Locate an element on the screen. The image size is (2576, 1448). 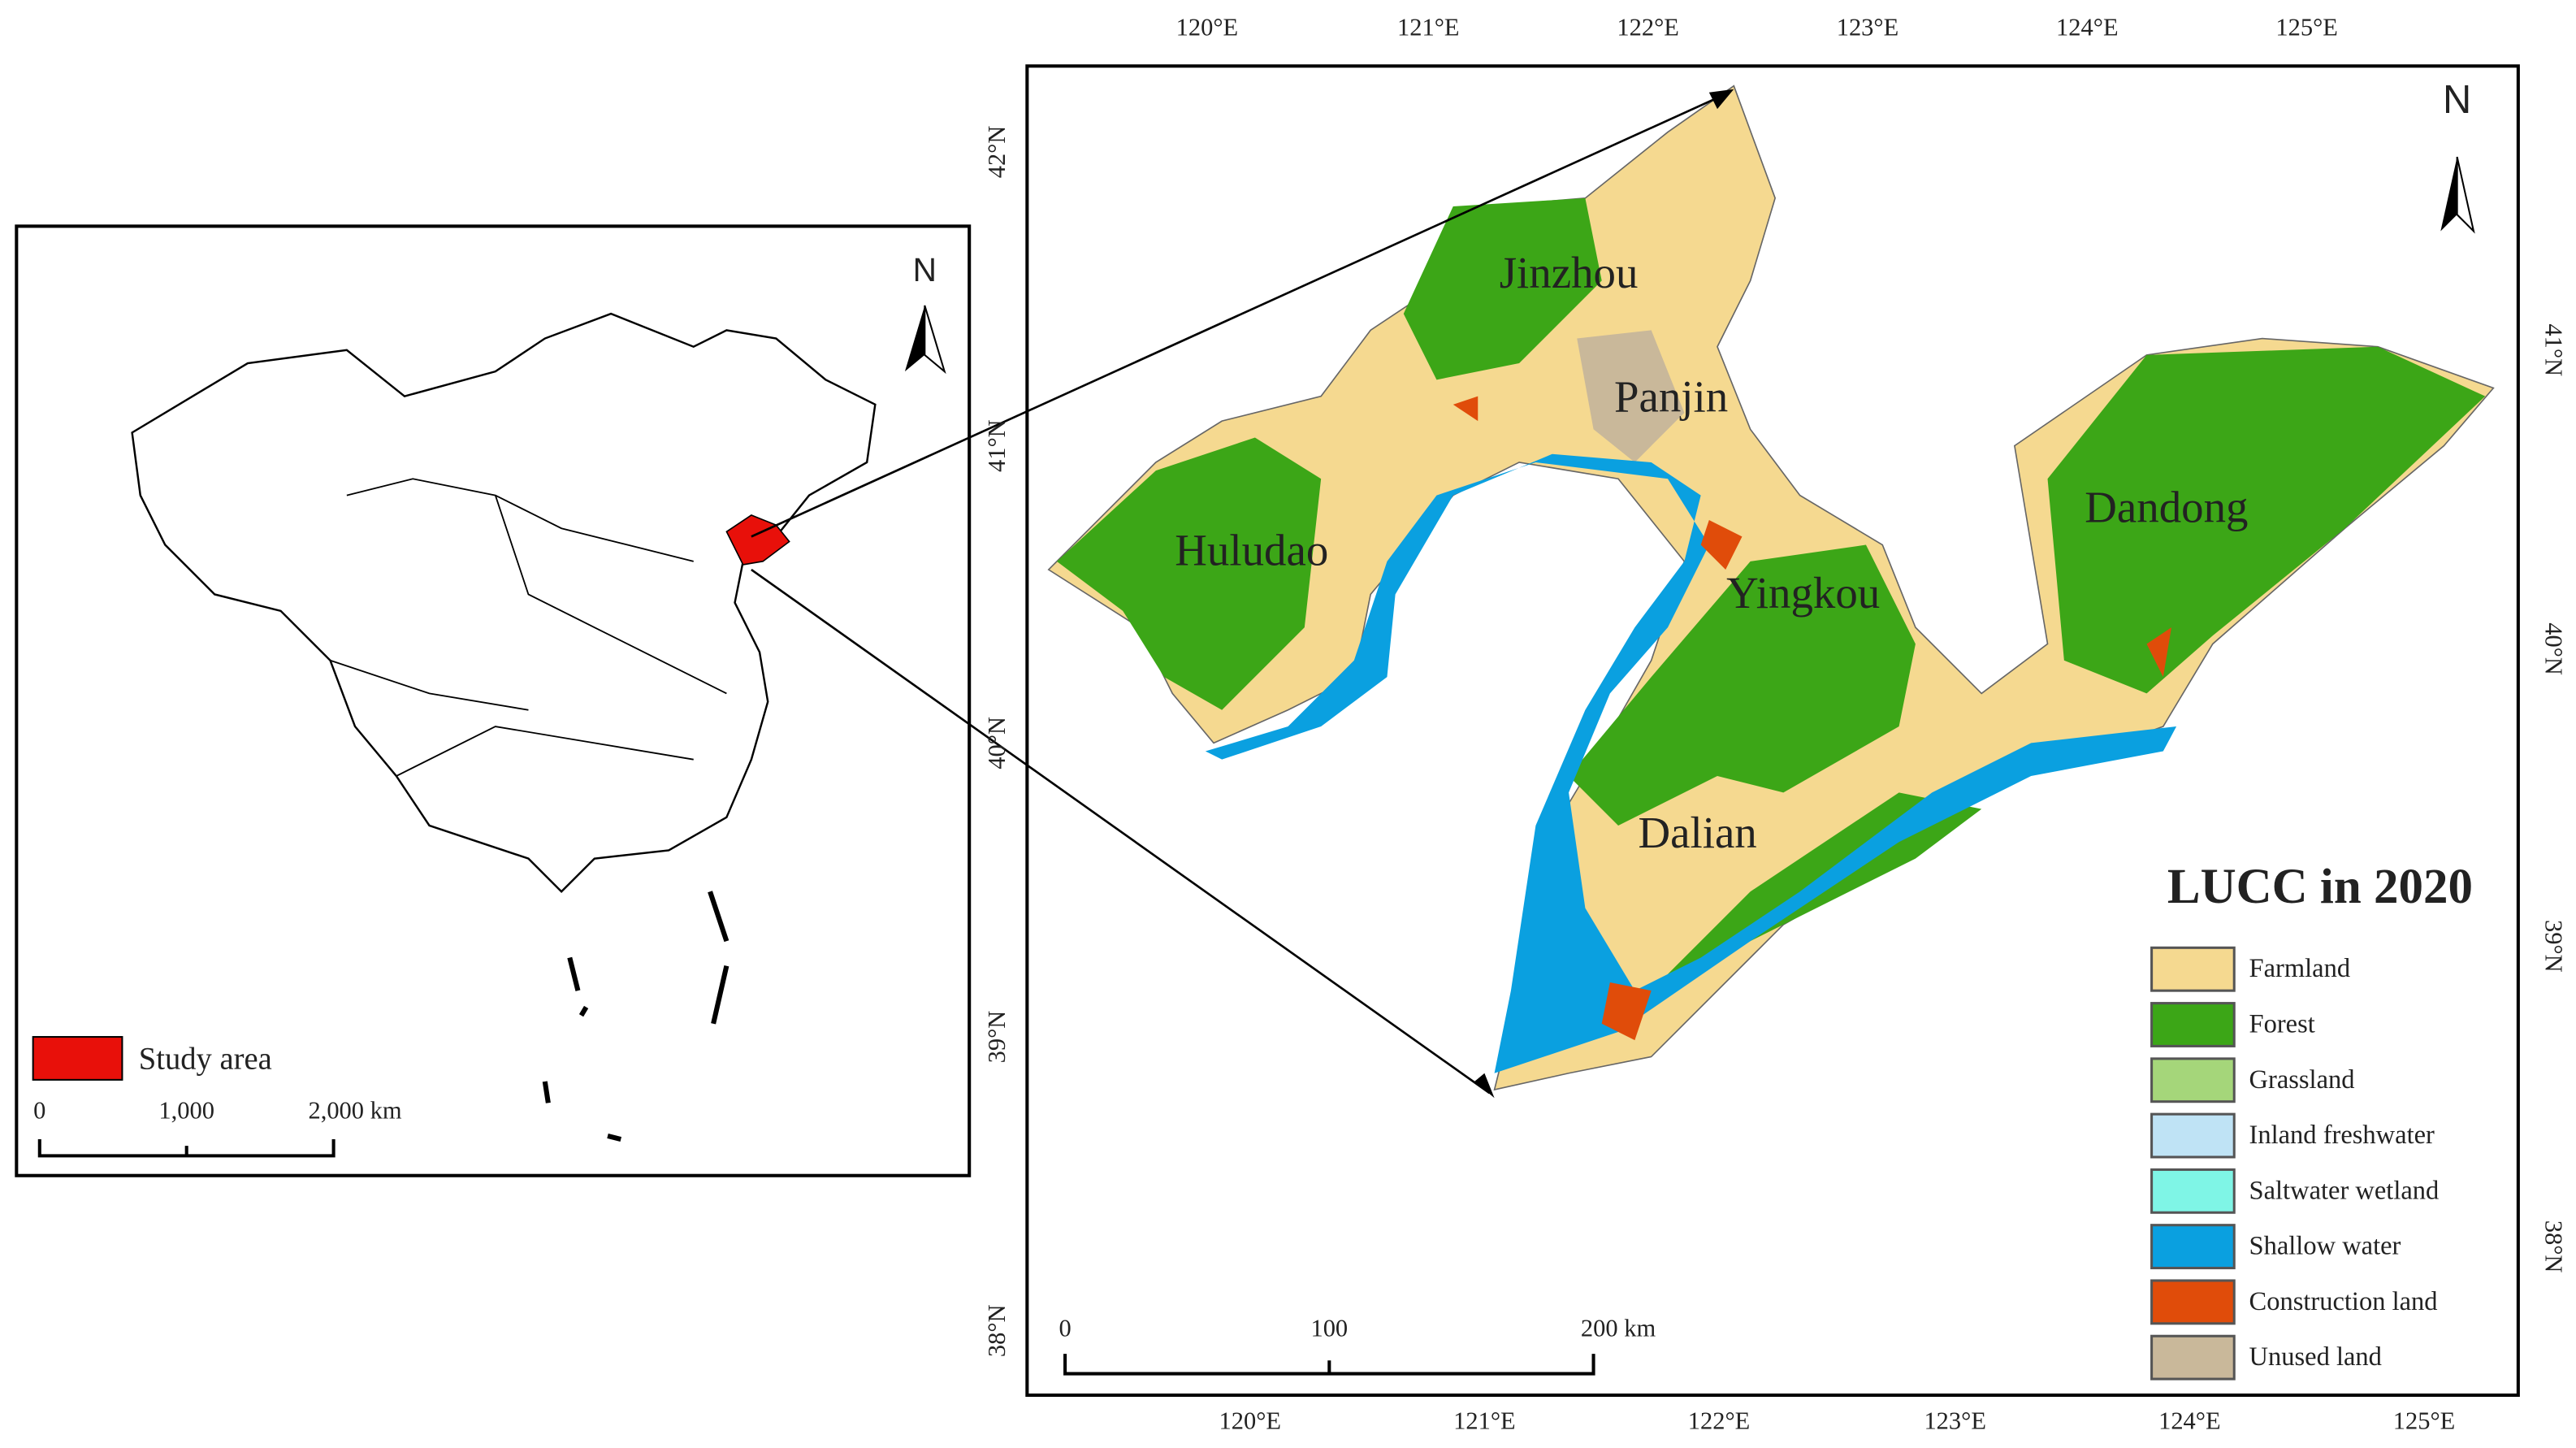
scale-label: 1,000 is located at coordinates (186, 1111).